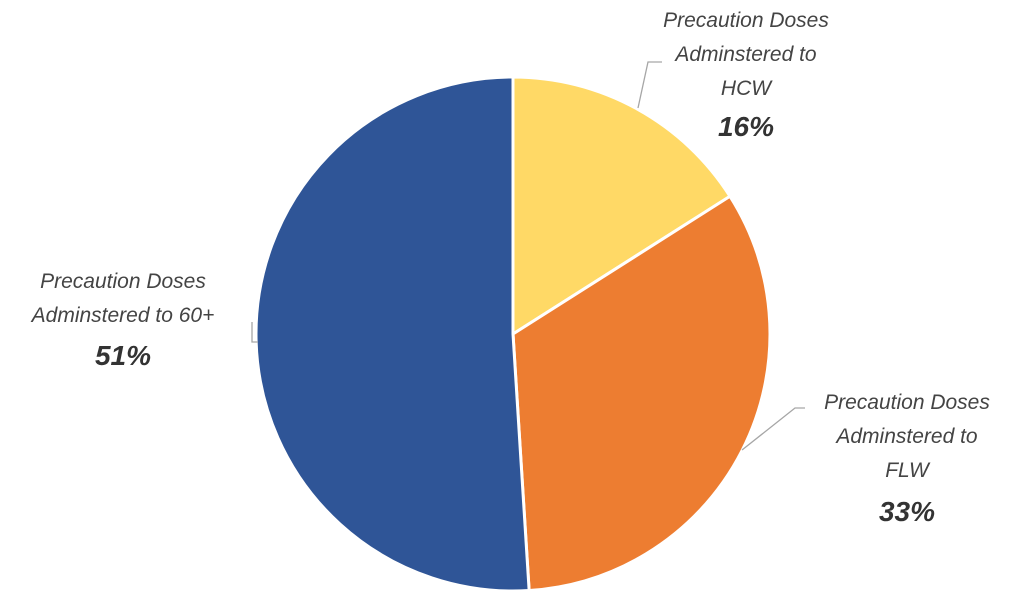 Image resolution: width=1012 pixels, height=590 pixels. I want to click on pie-slice-hcw, so click(622, 206).